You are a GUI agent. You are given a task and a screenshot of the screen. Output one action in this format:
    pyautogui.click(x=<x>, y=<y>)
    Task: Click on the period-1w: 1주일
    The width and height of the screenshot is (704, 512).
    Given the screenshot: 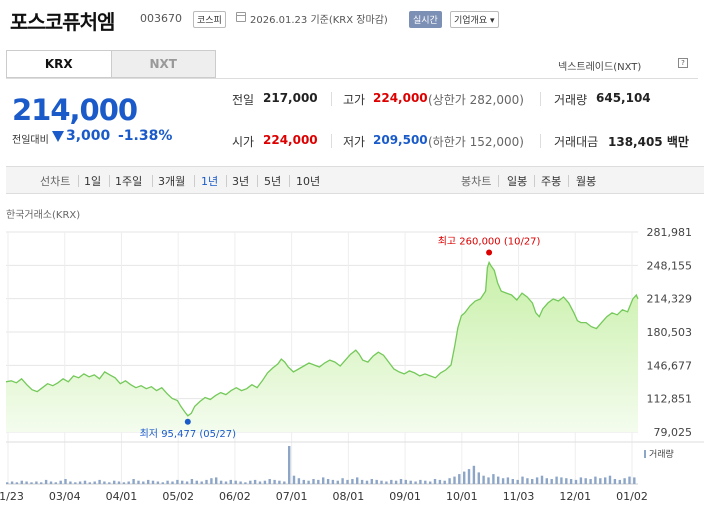 What is the action you would take?
    pyautogui.click(x=129, y=181)
    